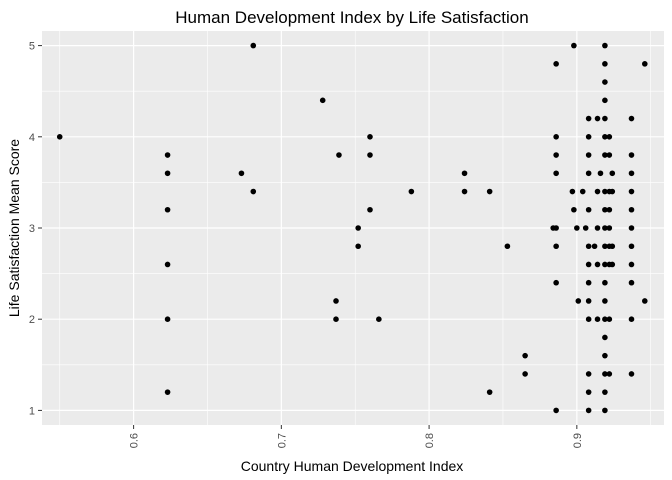 The width and height of the screenshot is (672, 480). I want to click on y-tick-label: 5, so click(32, 47).